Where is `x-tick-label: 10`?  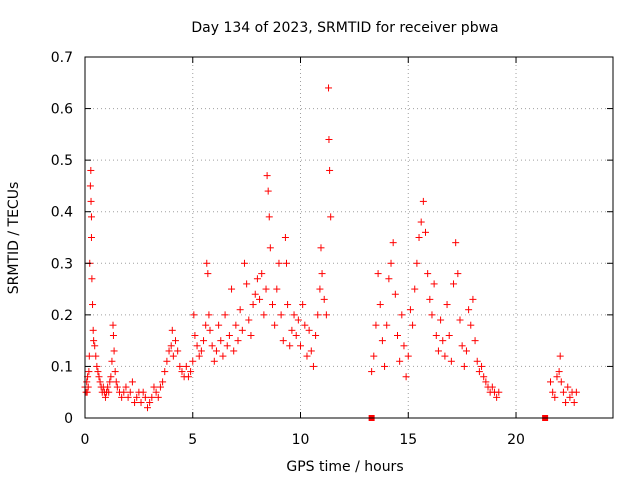 x-tick-label: 10 is located at coordinates (301, 440).